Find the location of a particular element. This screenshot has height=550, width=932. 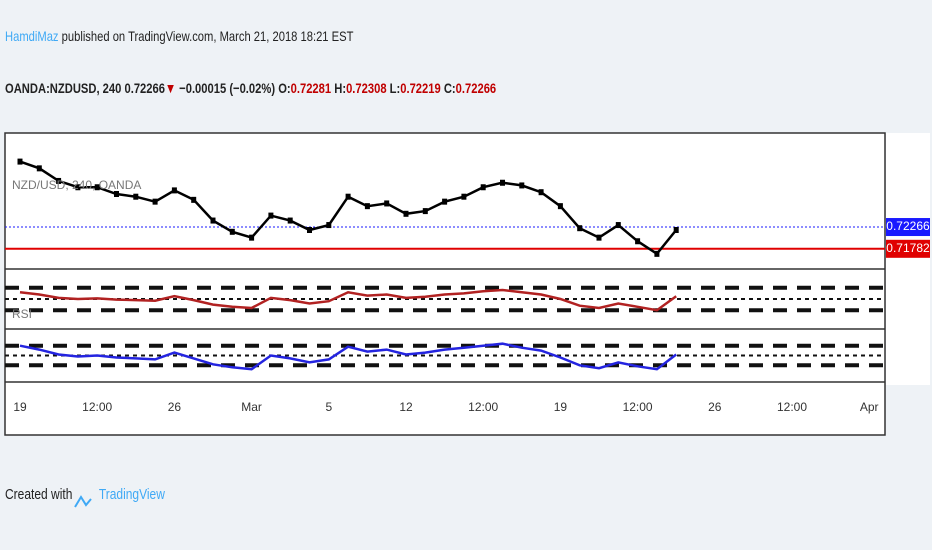

price-scale is located at coordinates (908, 259).